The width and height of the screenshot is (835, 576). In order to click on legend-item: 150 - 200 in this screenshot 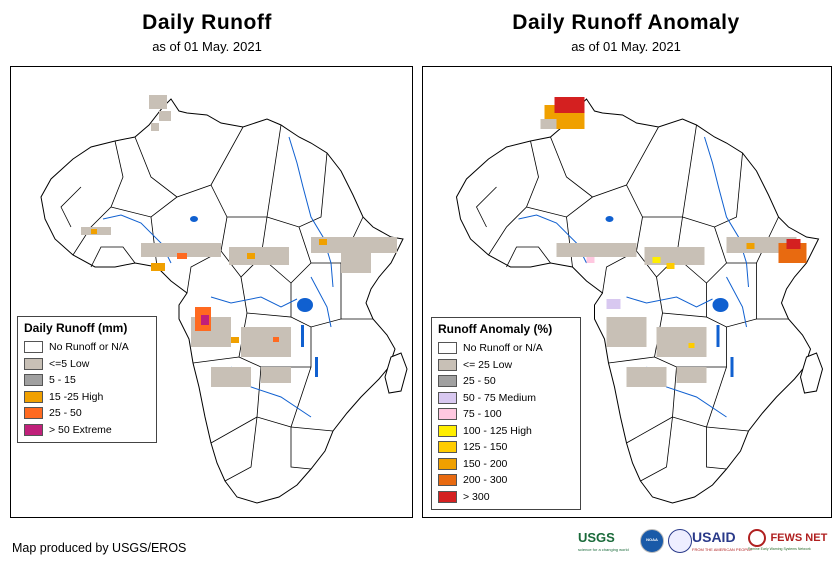, I will do `click(506, 464)`.